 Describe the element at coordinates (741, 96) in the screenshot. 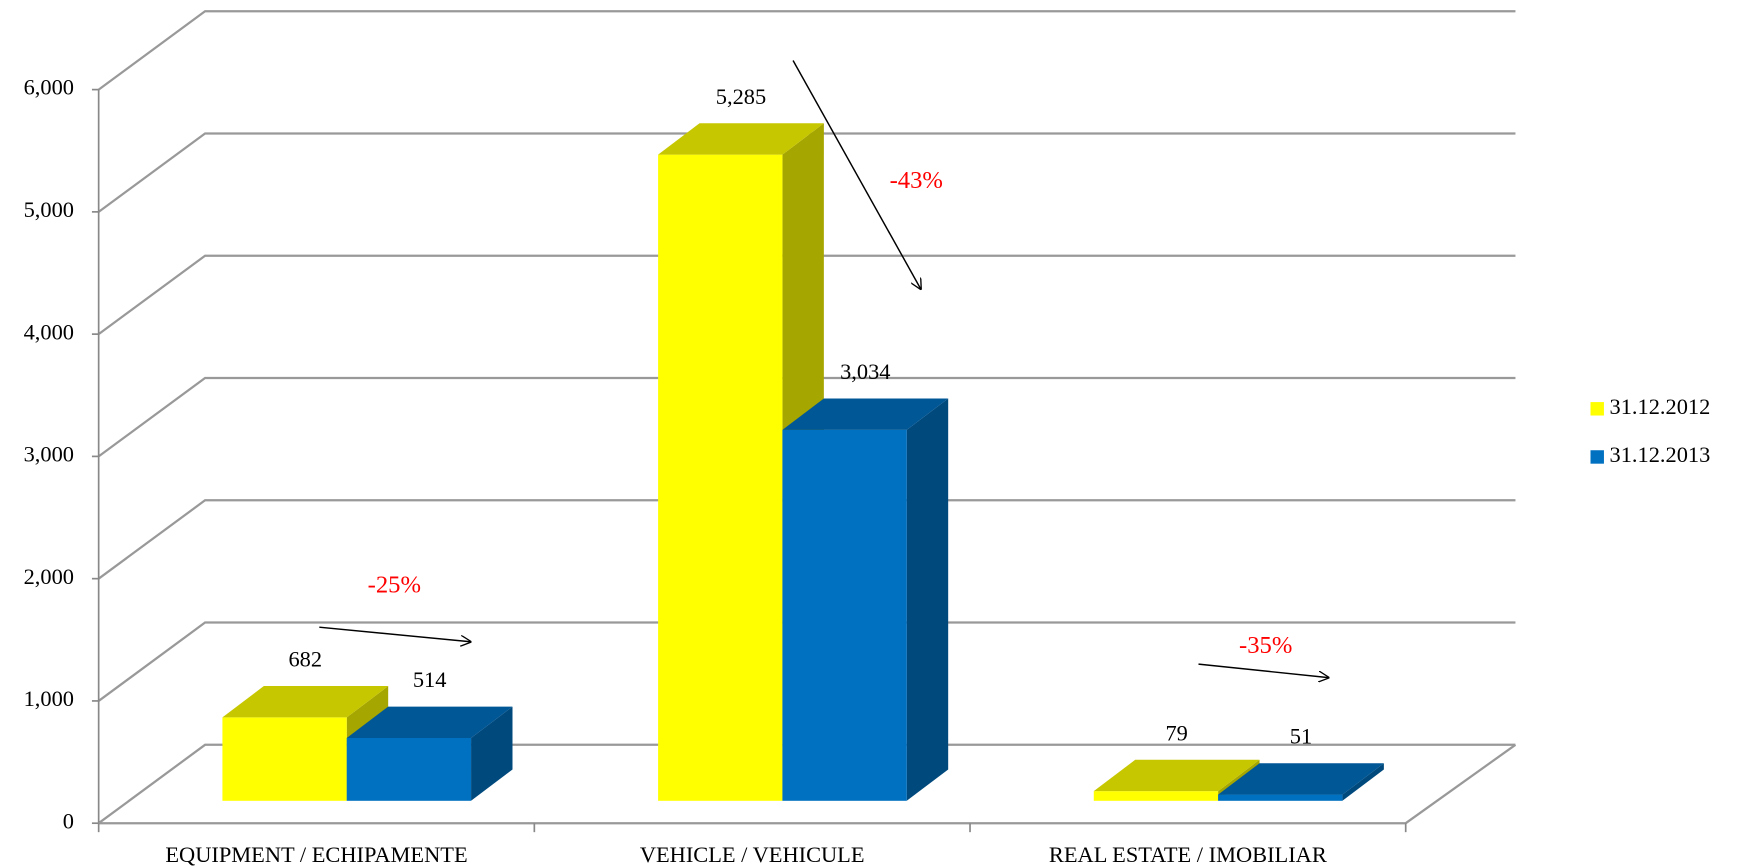

I see `value-label: 5,285` at that location.